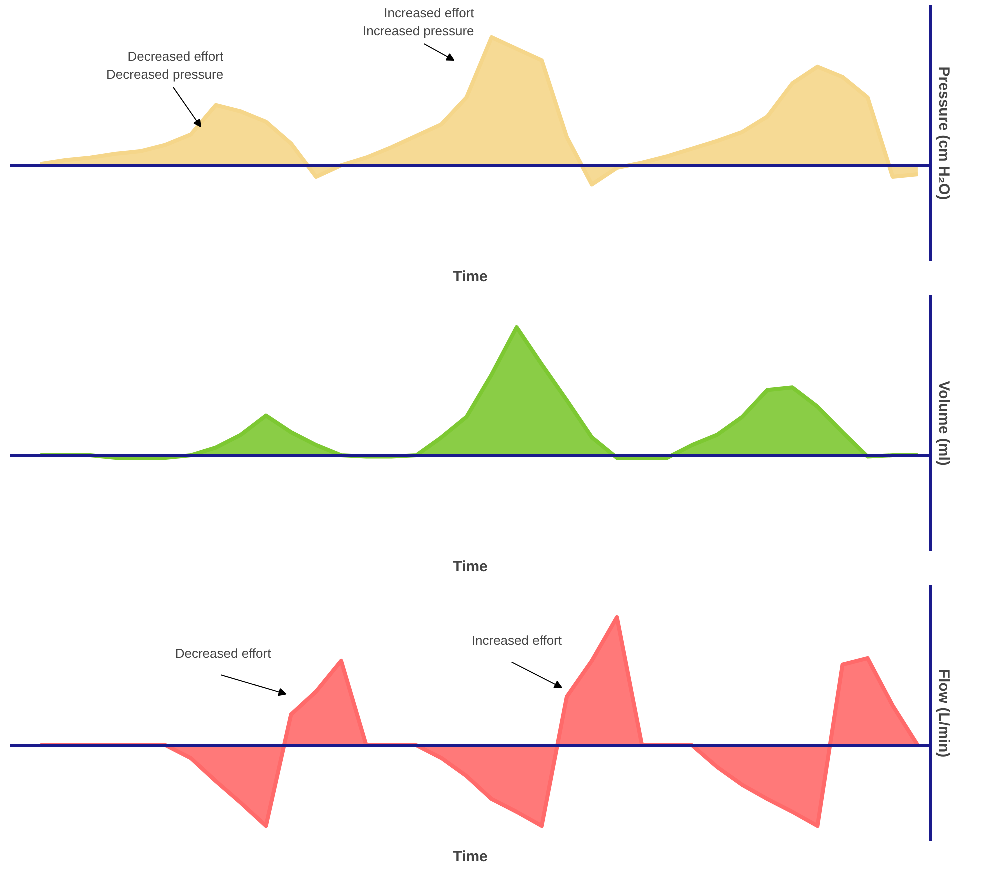  Describe the element at coordinates (944, 133) in the screenshot. I see `y-axis-title: Pressure (cm H₂O)` at that location.